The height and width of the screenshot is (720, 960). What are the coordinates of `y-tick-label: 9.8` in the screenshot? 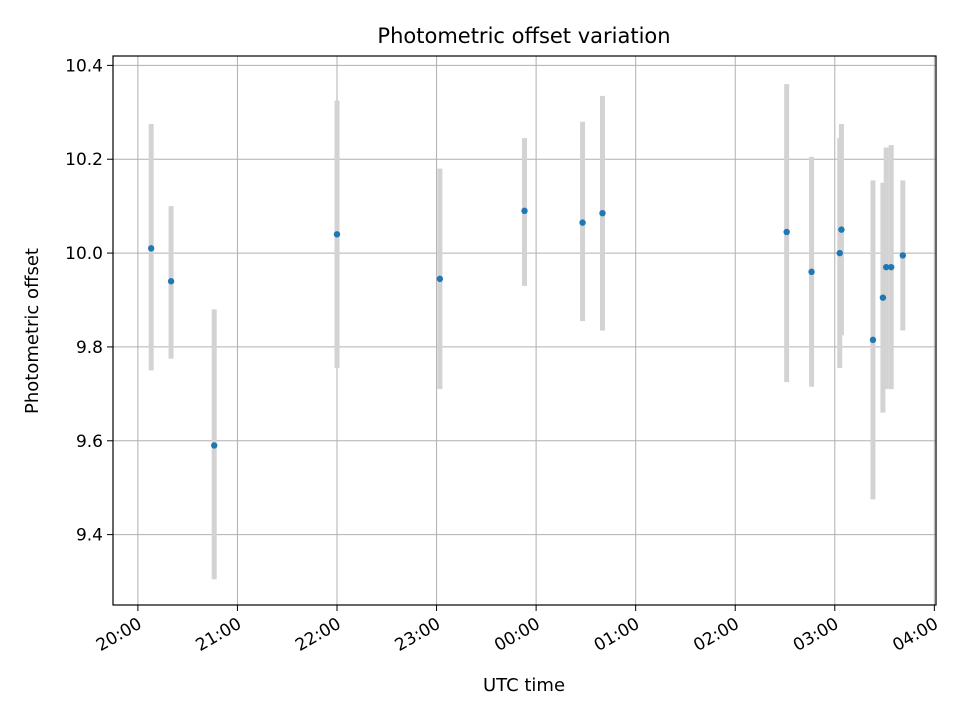 It's located at (89, 348).